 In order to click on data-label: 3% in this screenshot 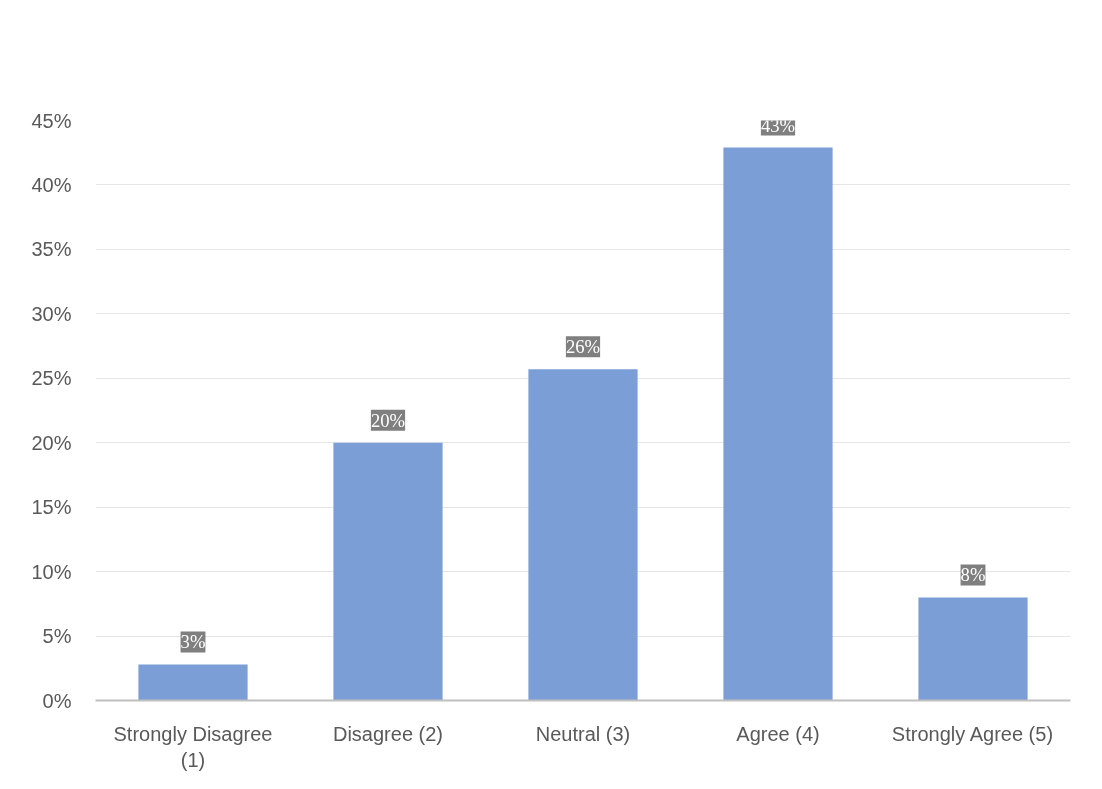, I will do `click(193, 642)`.